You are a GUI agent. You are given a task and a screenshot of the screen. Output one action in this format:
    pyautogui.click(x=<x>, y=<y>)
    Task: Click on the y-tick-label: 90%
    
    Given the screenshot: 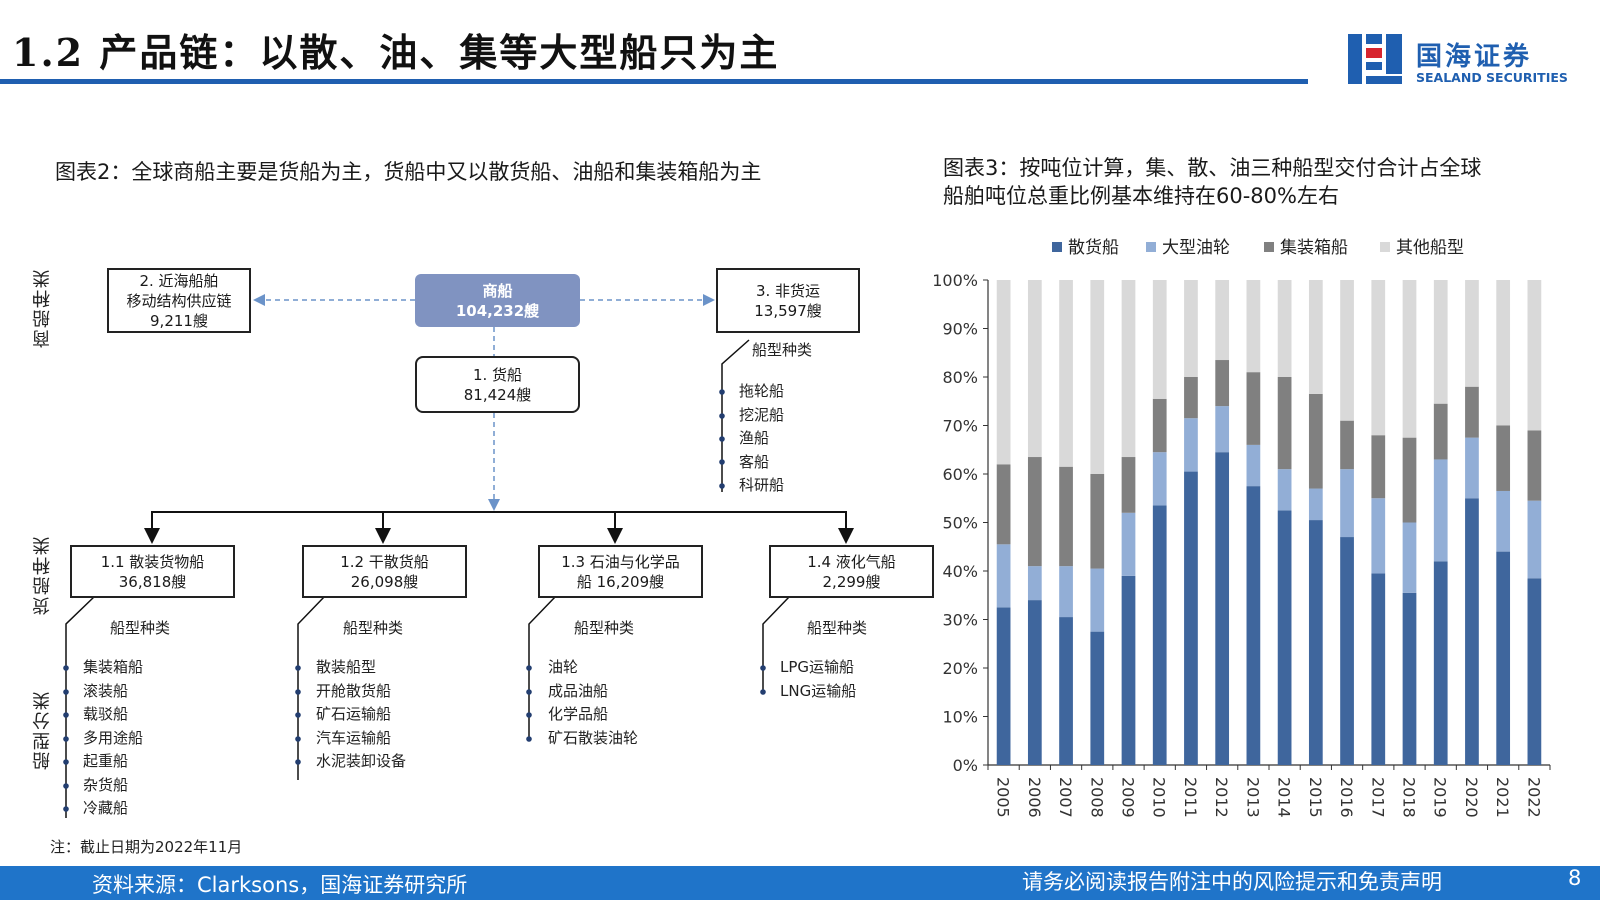 What is the action you would take?
    pyautogui.click(x=960, y=329)
    